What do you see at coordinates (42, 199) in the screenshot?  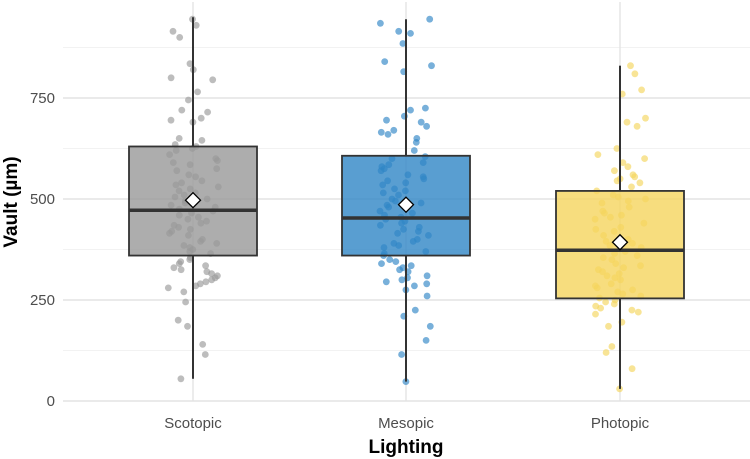 I see `y-tick-label: 500` at bounding box center [42, 199].